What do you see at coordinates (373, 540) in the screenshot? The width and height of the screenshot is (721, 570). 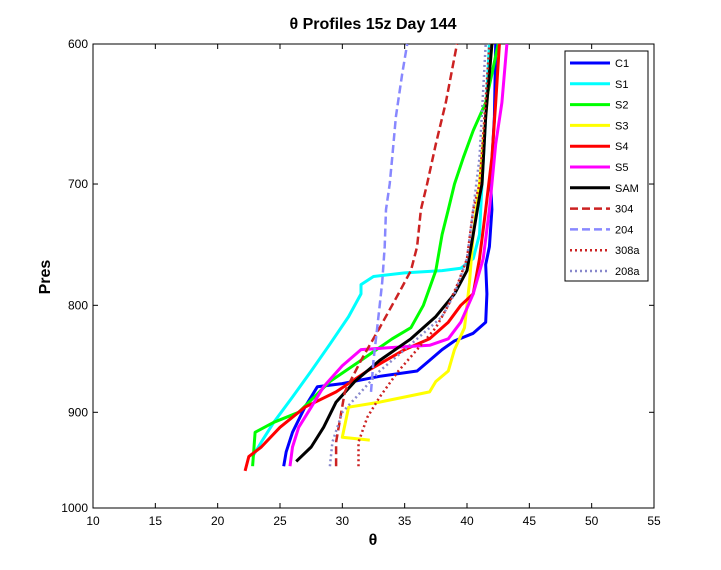 I see `x-axis-label: θ` at bounding box center [373, 540].